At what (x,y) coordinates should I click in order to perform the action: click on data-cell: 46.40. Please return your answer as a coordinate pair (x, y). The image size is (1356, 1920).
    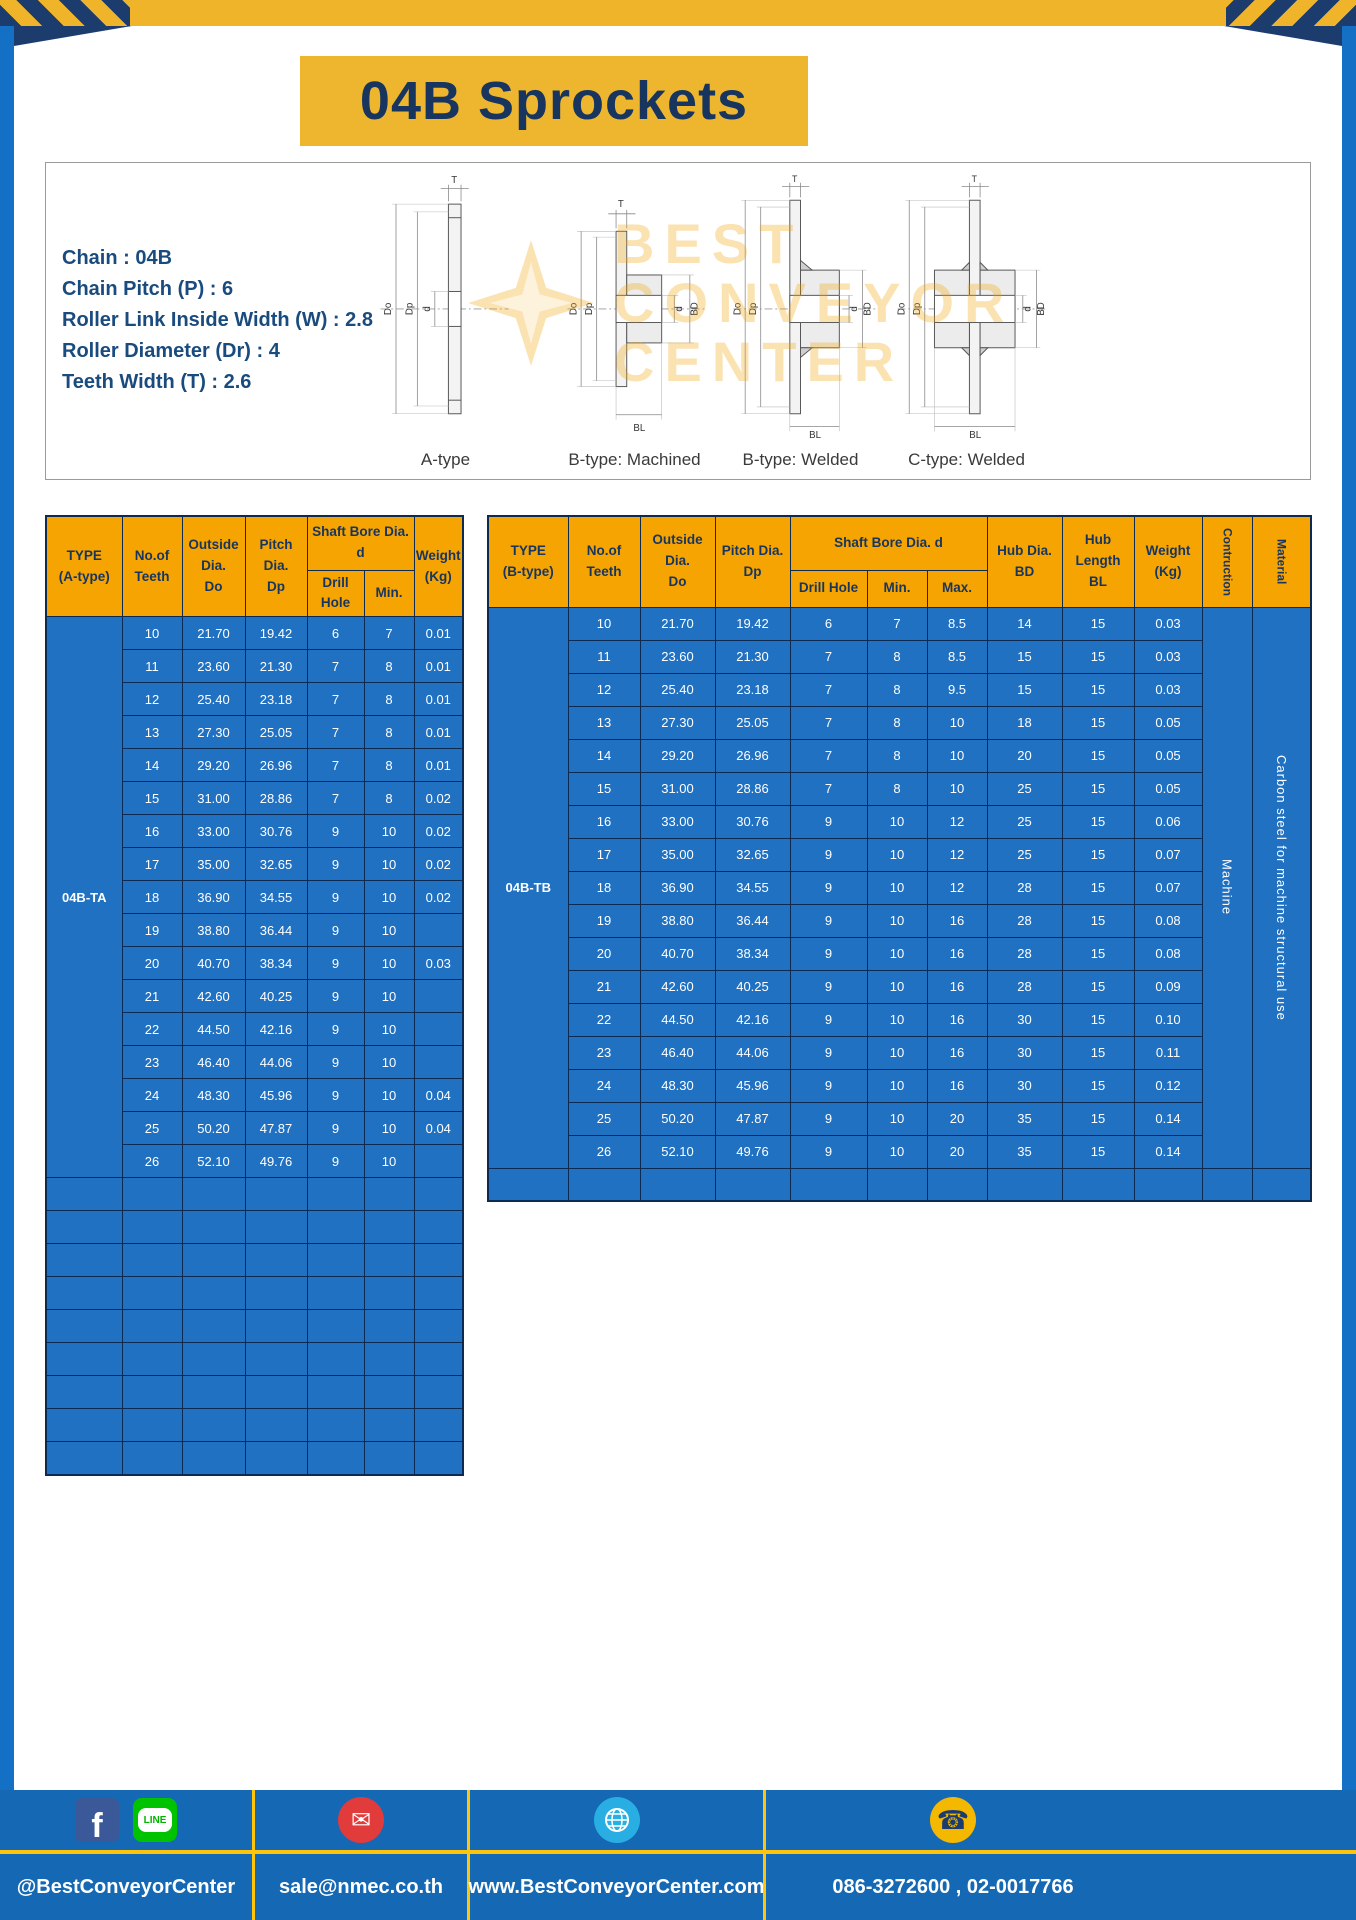
    Looking at the image, I should click on (213, 1062).